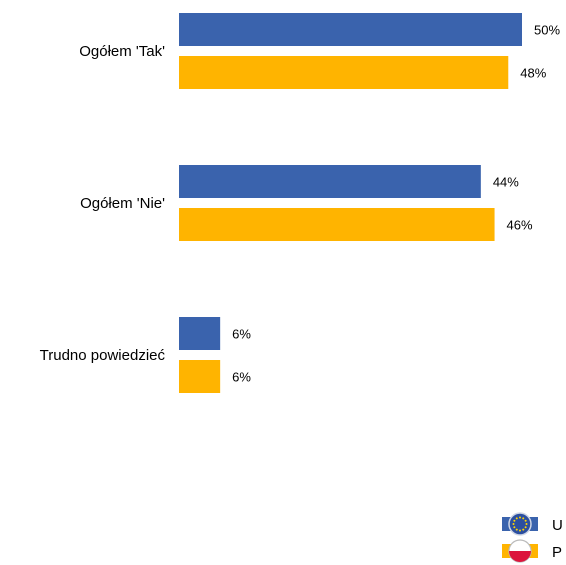 Image resolution: width=566 pixels, height=565 pixels. I want to click on value-label: 48%, so click(533, 73).